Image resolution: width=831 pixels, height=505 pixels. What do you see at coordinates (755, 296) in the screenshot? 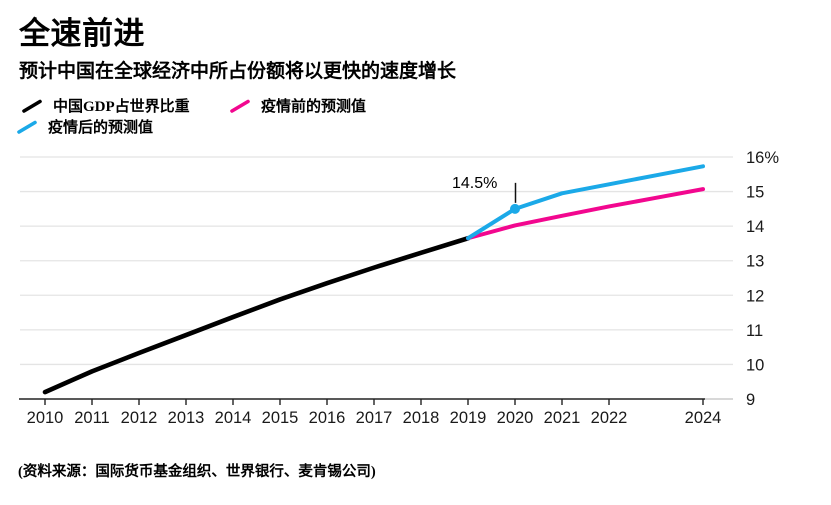
I see `y-tick-label: 12` at bounding box center [755, 296].